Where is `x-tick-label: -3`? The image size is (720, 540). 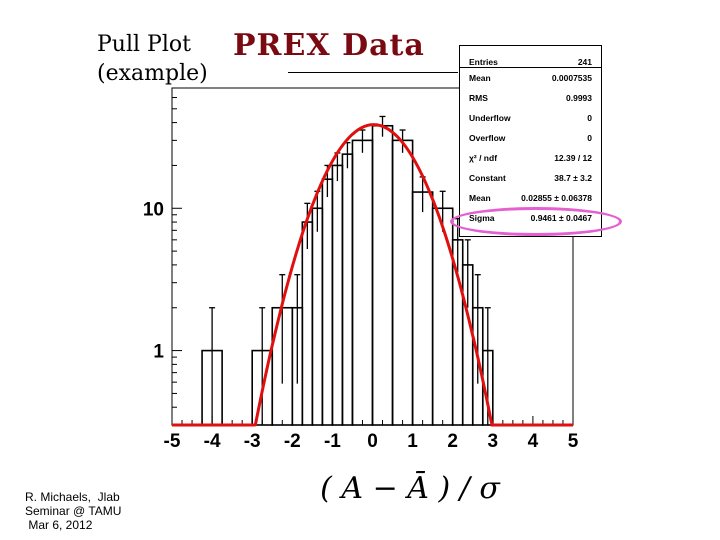
x-tick-label: -3 is located at coordinates (252, 441).